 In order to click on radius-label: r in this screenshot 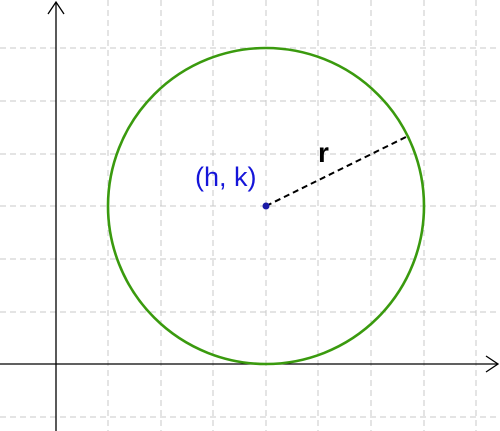, I will do `click(323, 152)`.